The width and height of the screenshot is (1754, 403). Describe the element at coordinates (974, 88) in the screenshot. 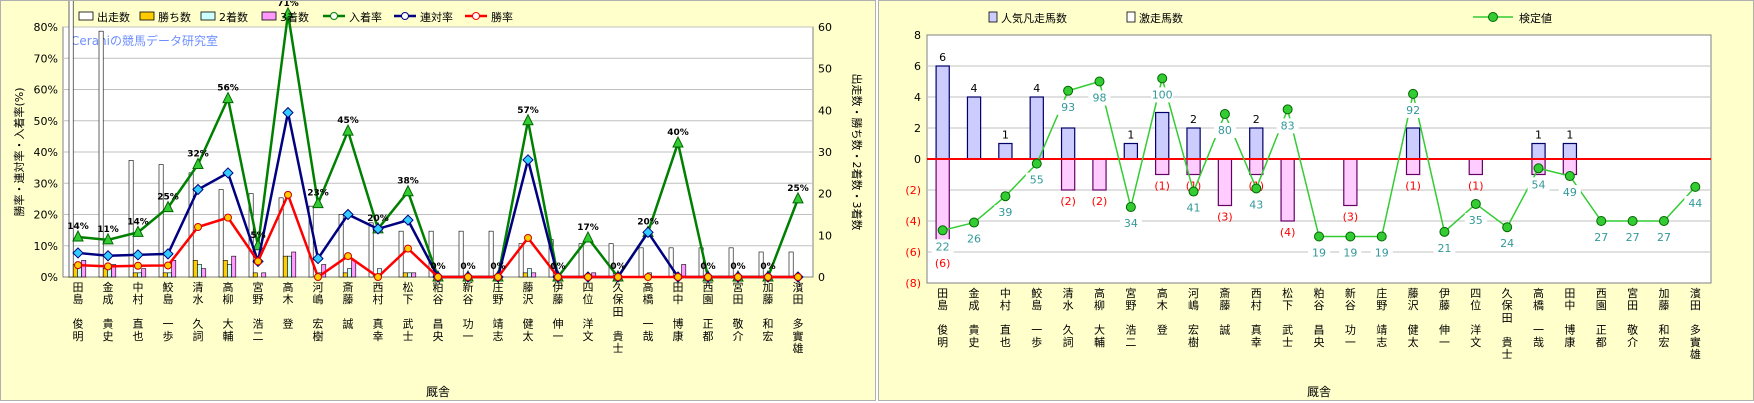

I see `pop-fail-label: 4` at that location.